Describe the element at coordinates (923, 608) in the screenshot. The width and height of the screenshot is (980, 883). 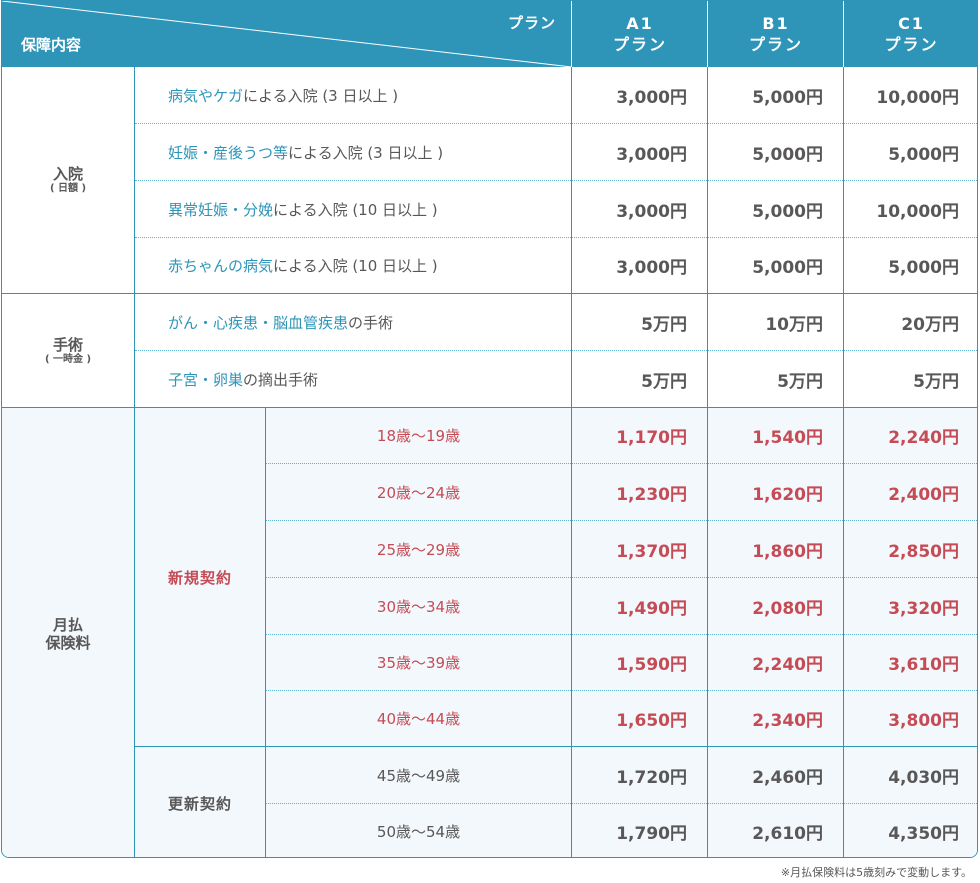
I see `premium-c1: 3,320円` at that location.